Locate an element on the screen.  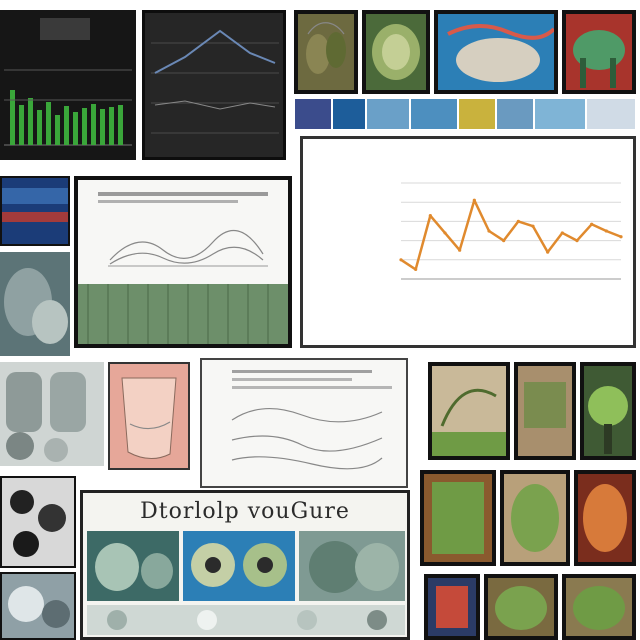
art-tile-shell is located at coordinates (396, 52).